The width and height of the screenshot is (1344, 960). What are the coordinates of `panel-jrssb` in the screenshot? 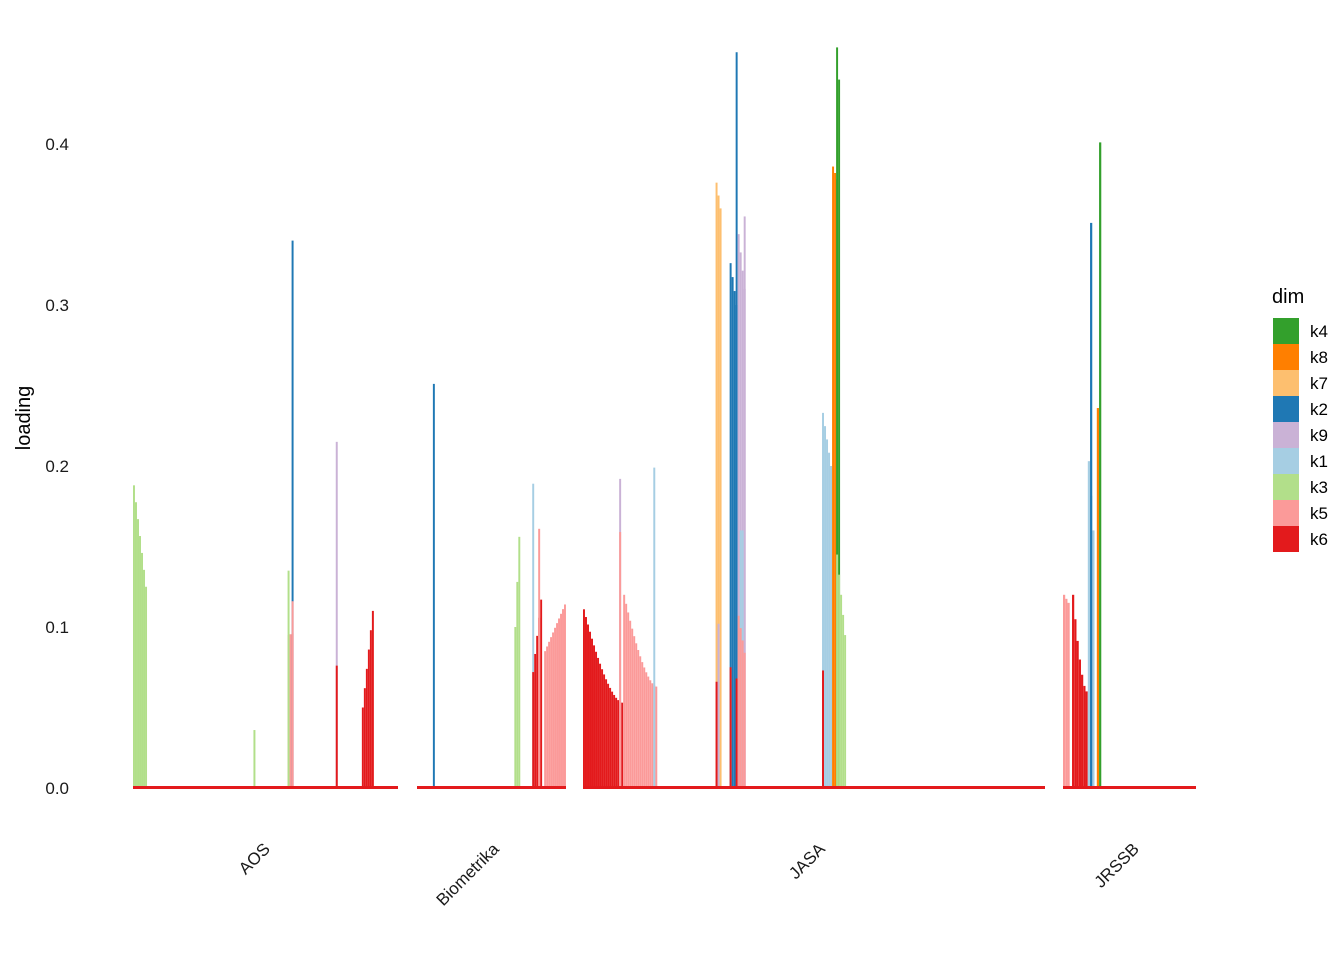 It's located at (1129, 465).